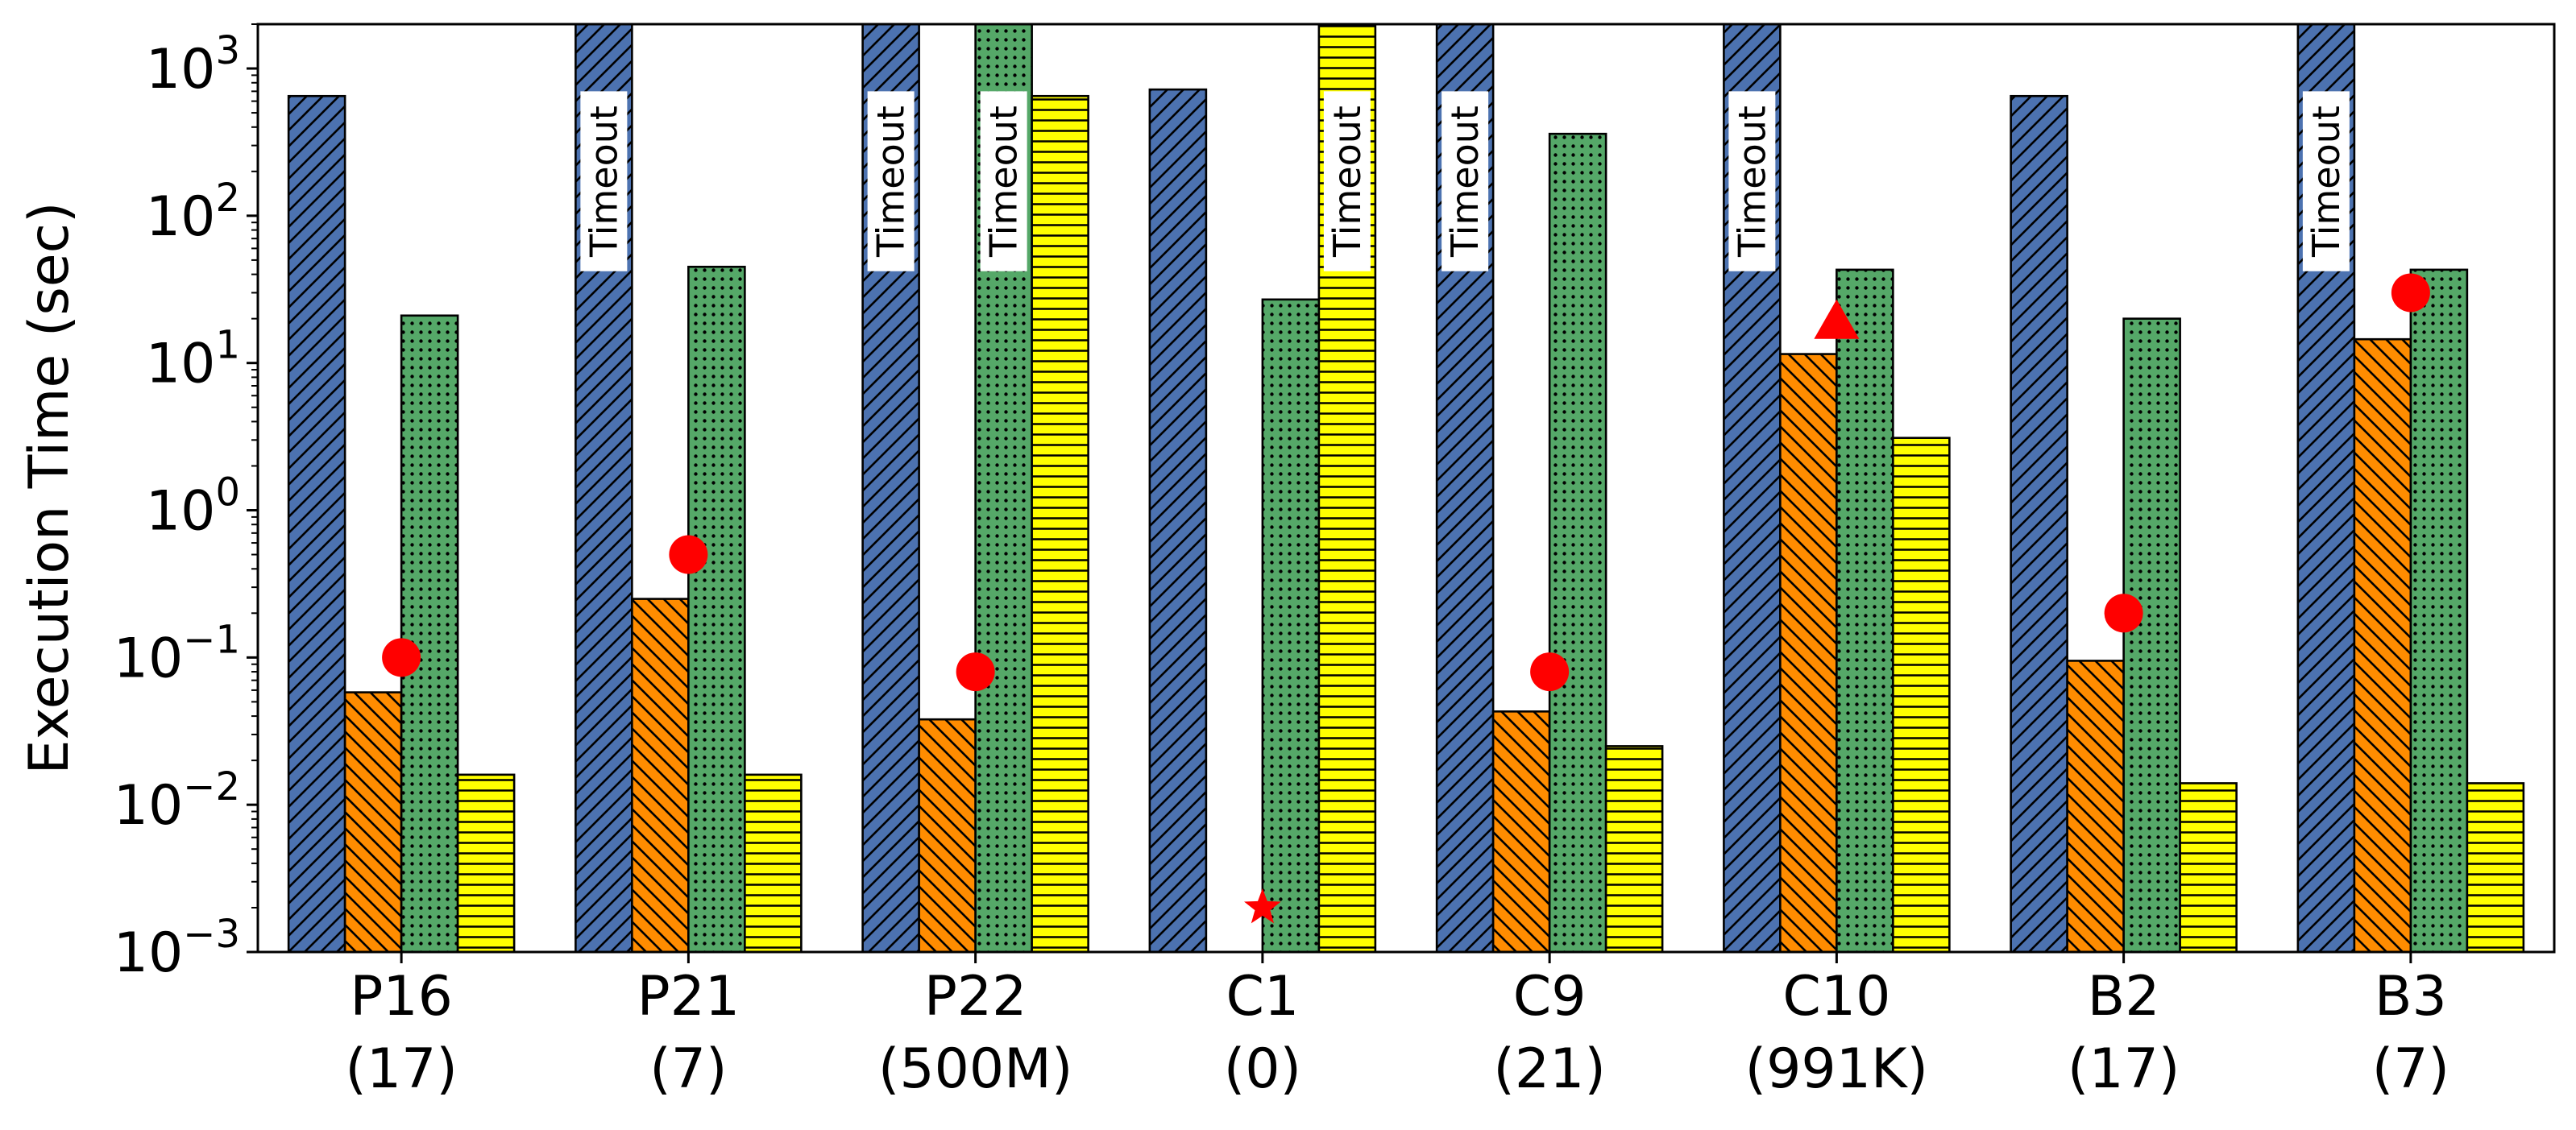 The height and width of the screenshot is (1130, 2576). Describe the element at coordinates (2208, 867) in the screenshot. I see `bar-B2-s3` at that location.